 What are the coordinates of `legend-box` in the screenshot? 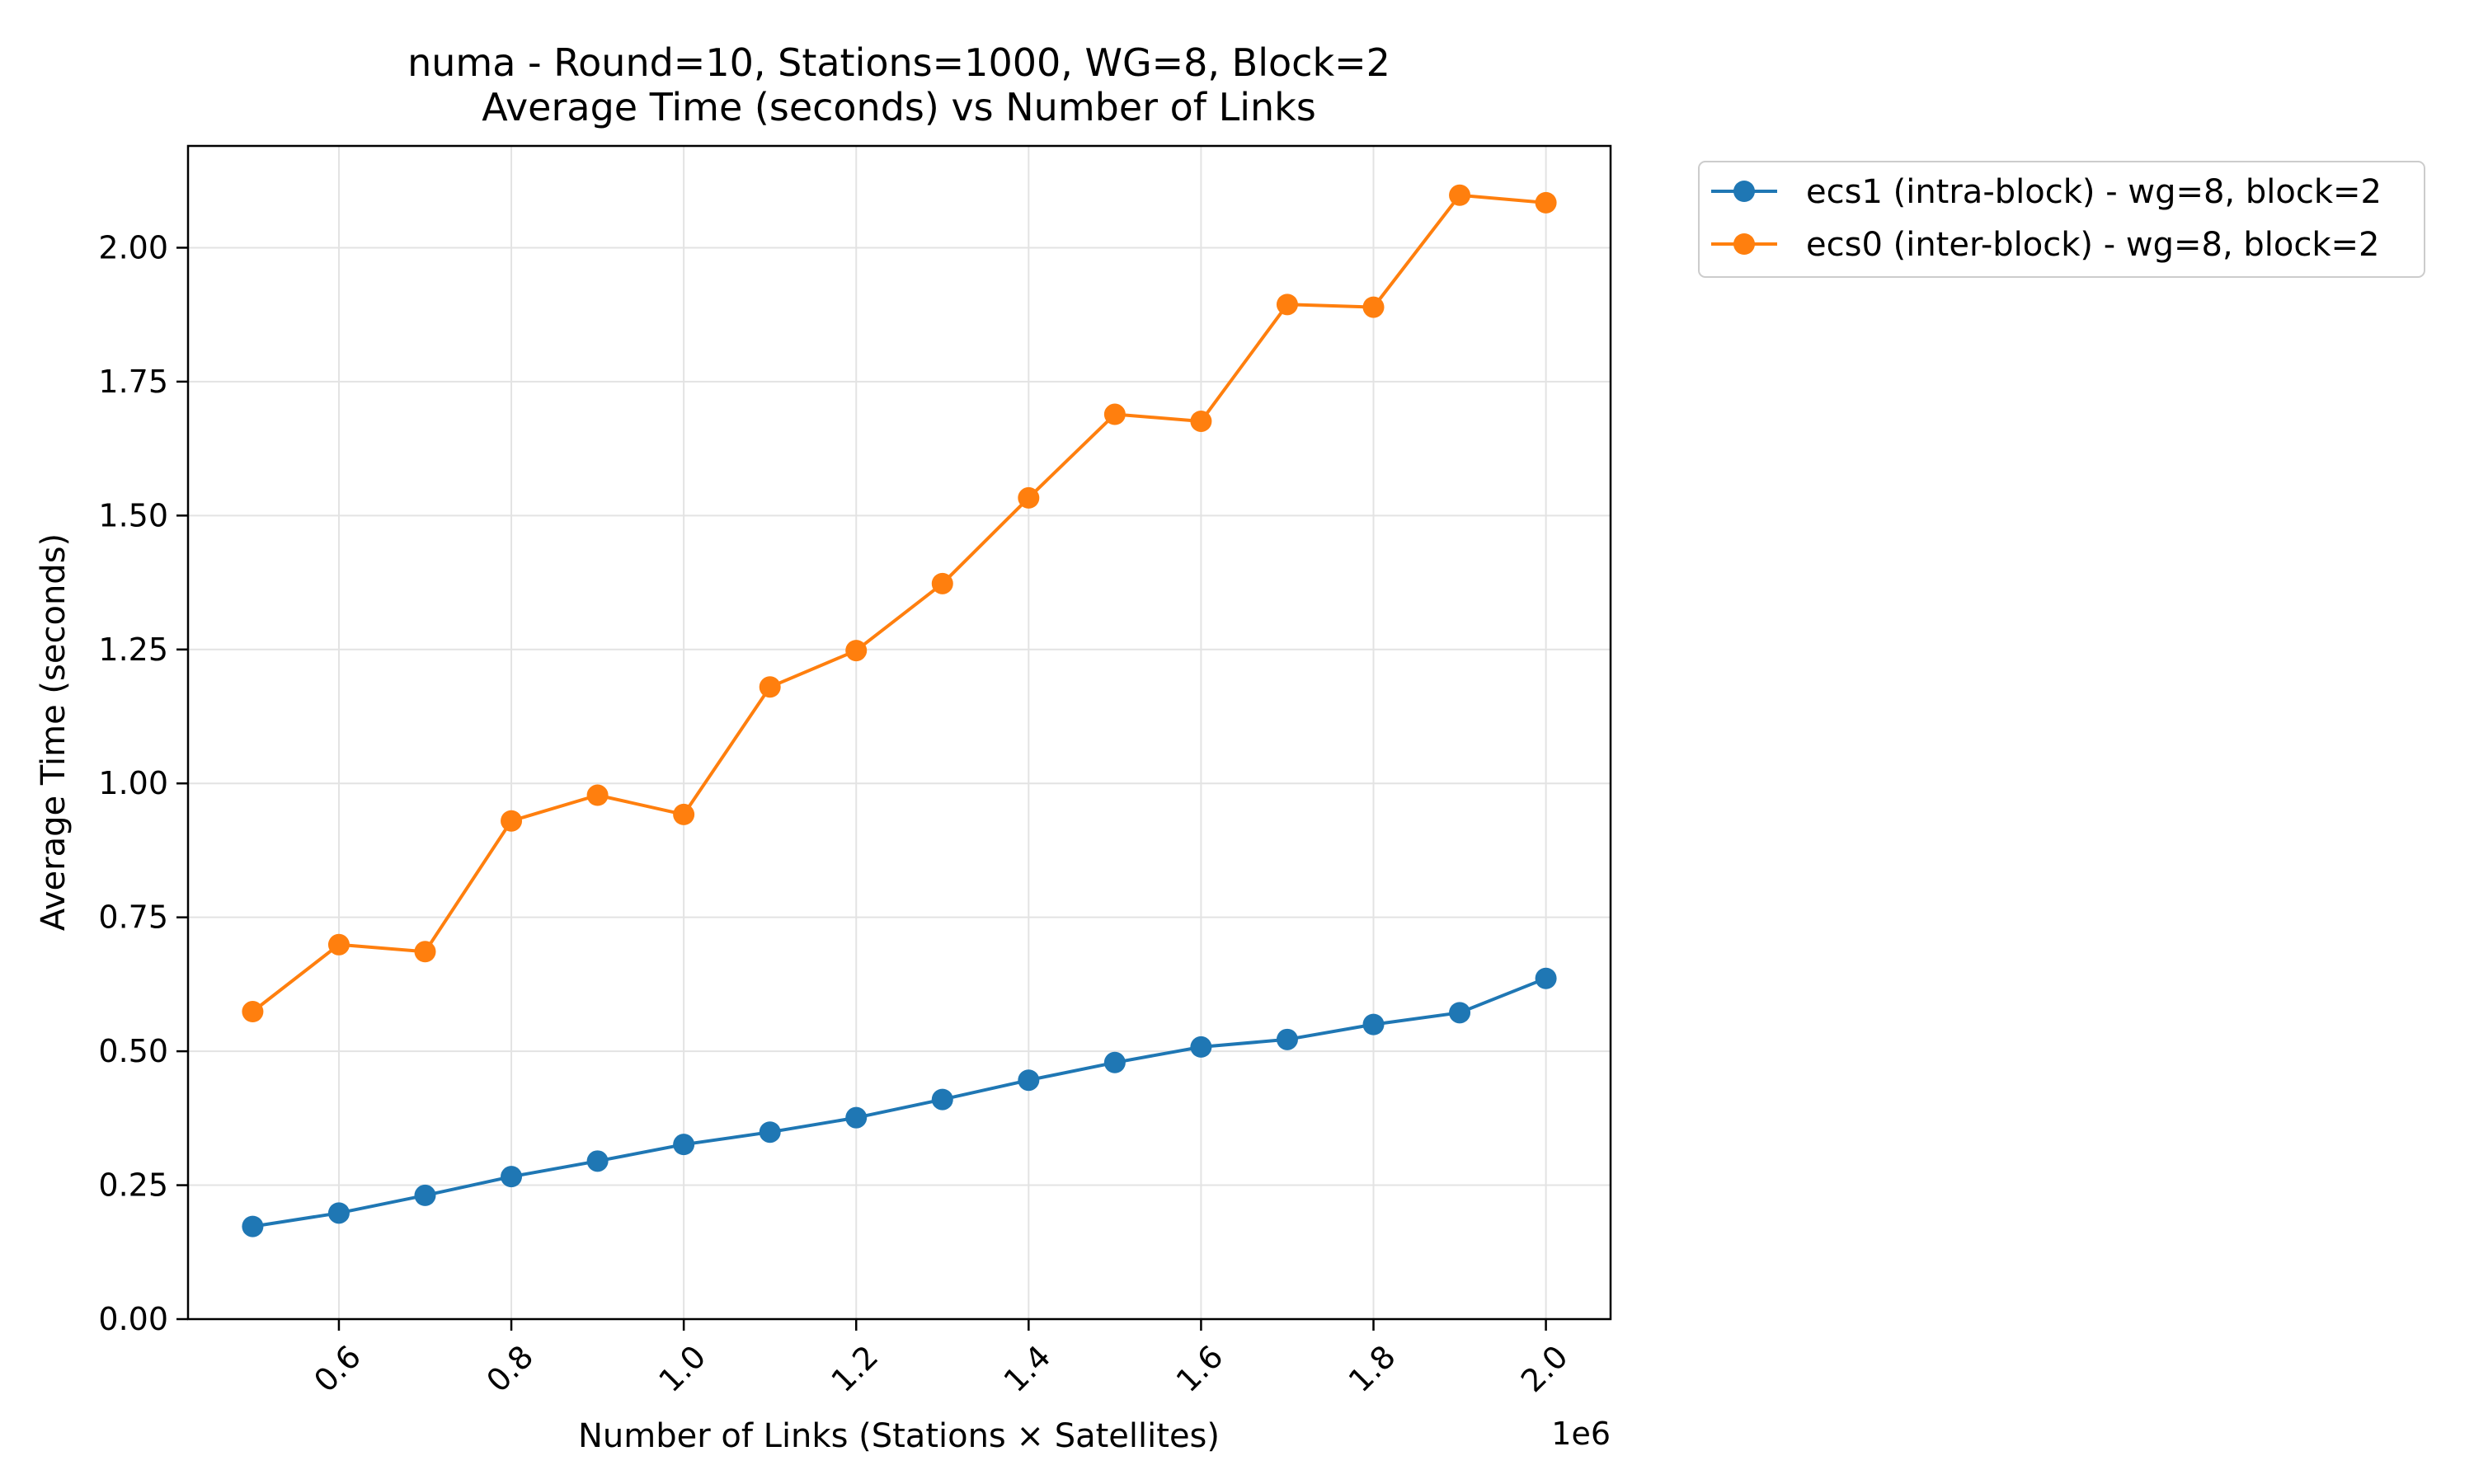 It's located at (2061, 219).